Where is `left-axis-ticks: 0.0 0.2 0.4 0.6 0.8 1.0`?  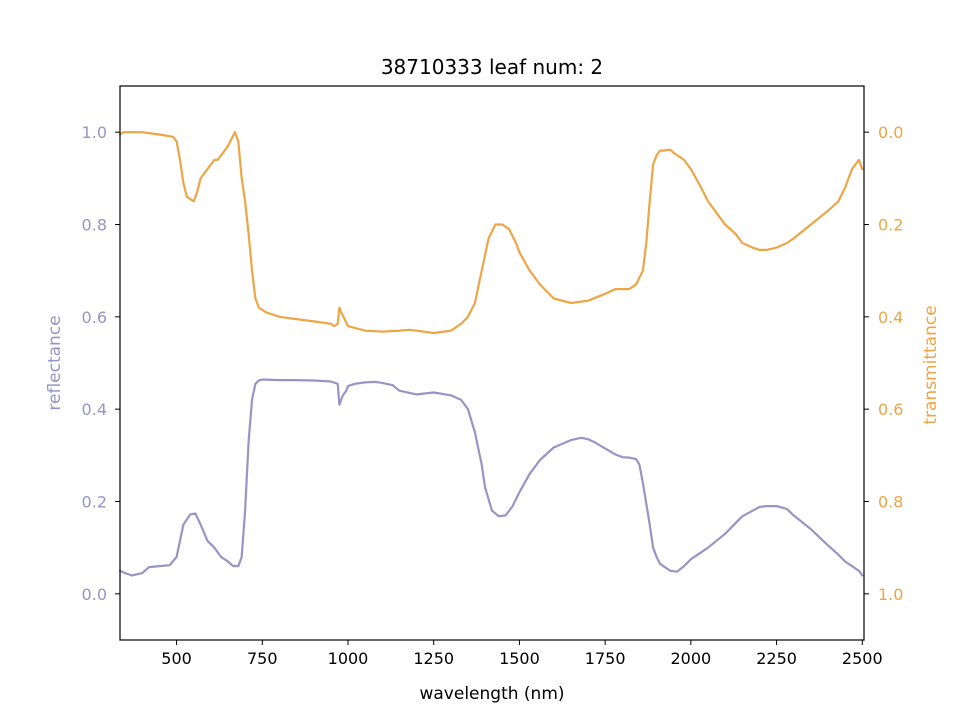 left-axis-ticks: 0.0 0.2 0.4 0.6 0.8 1.0 is located at coordinates (101, 363).